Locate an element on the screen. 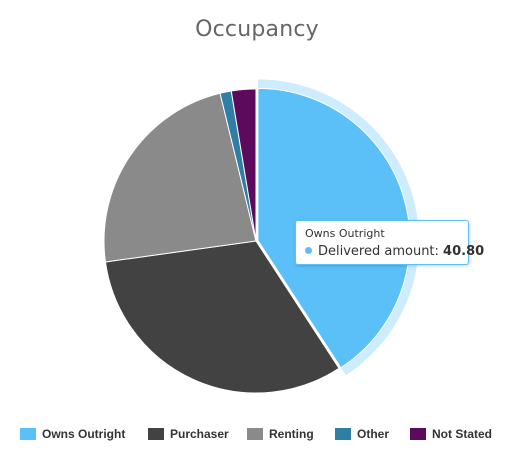 This screenshot has height=466, width=514. pie-slice-not-stated is located at coordinates (243, 165).